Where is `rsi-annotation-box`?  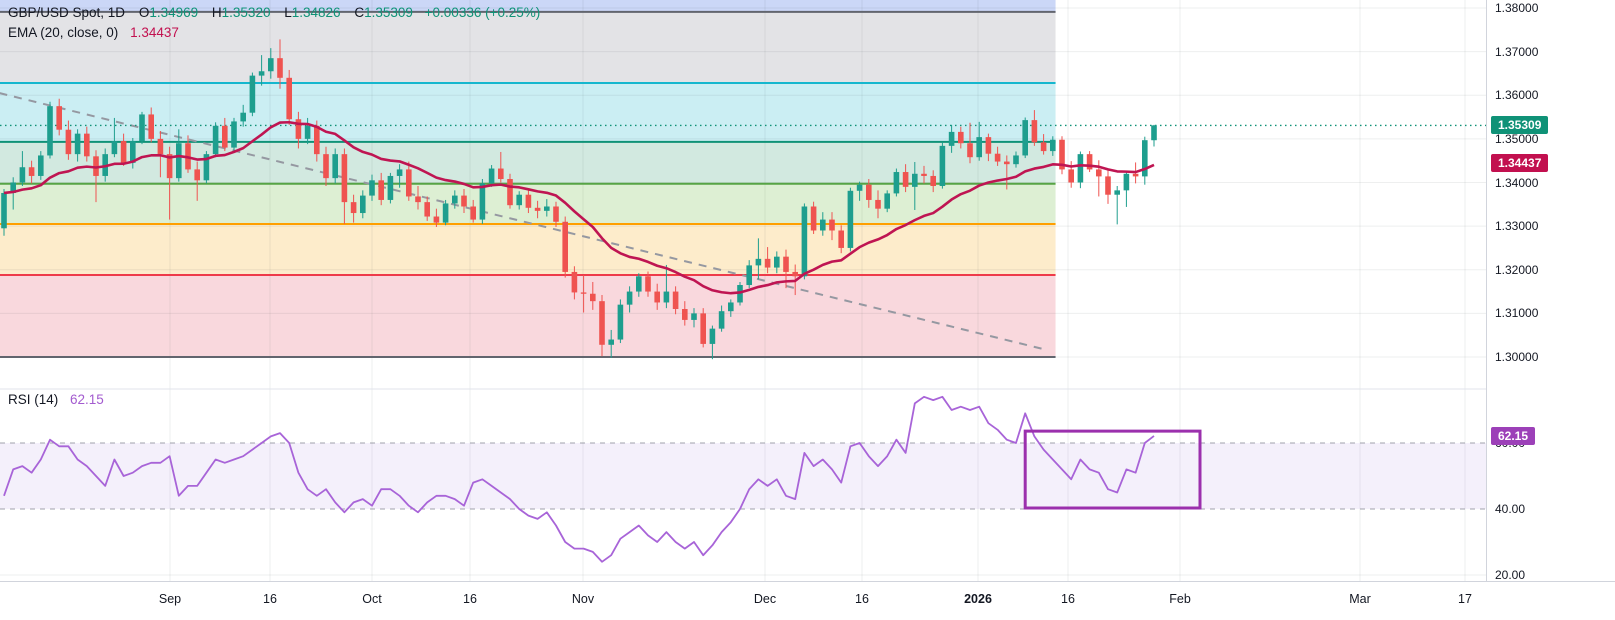
rsi-annotation-box is located at coordinates (1112, 469).